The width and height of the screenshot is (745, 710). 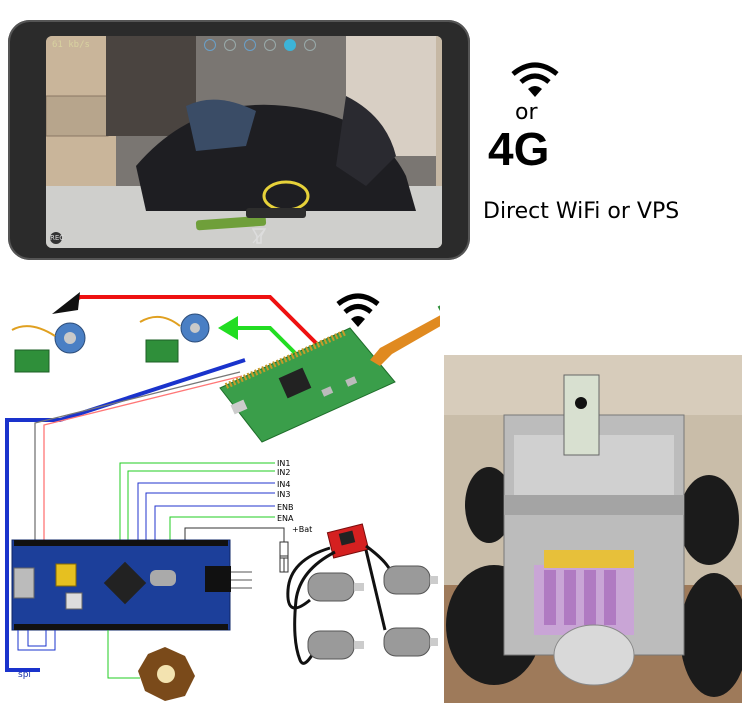 What do you see at coordinates (259, 236) in the screenshot?
I see `flashlight-icon` at bounding box center [259, 236].